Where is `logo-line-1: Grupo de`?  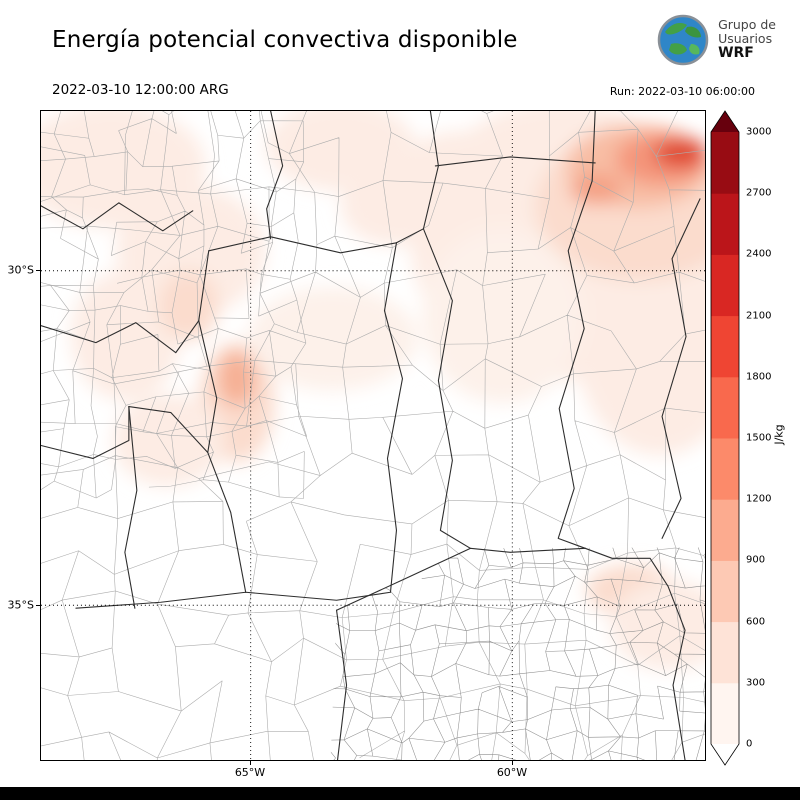
logo-line-1: Grupo de is located at coordinates (747, 25).